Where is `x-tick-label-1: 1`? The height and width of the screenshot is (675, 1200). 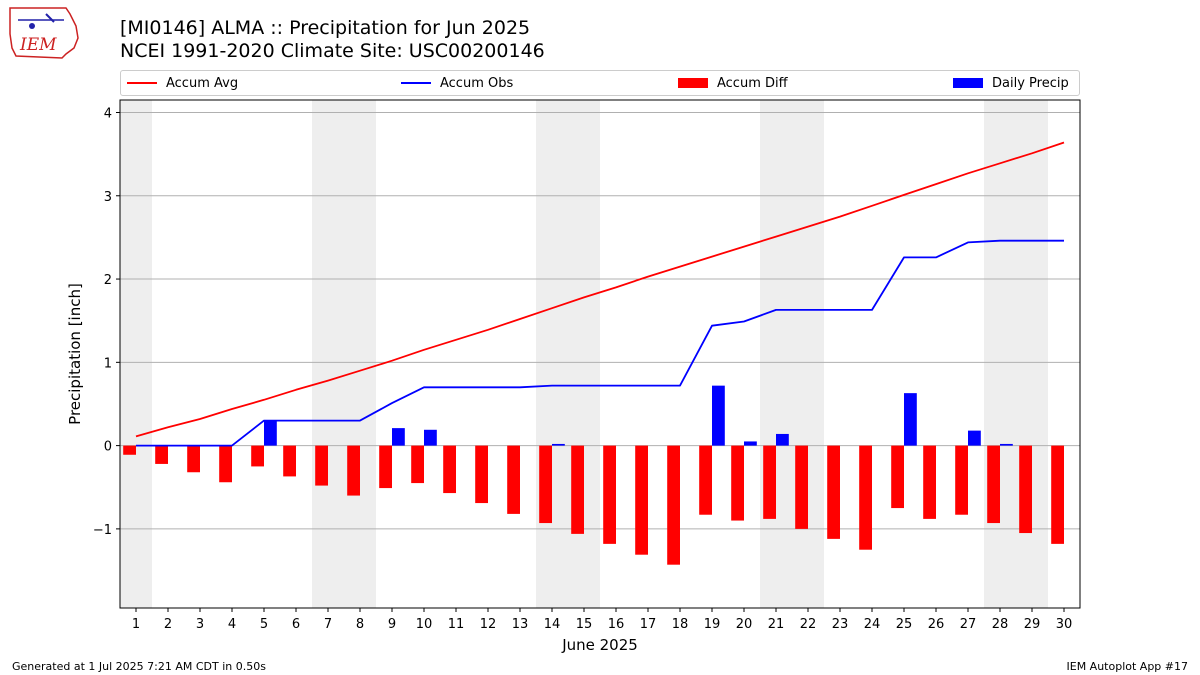
x-tick-label-1: 1 is located at coordinates (136, 624).